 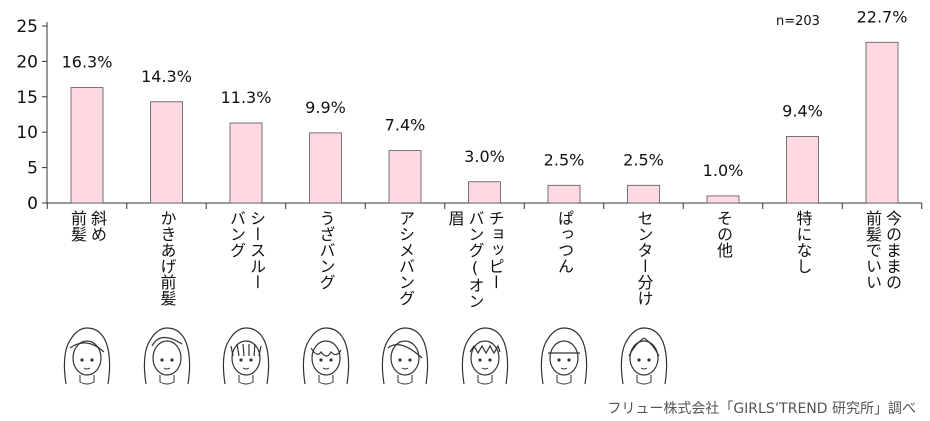 I want to click on y-tick-label: 15, so click(x=27, y=98).